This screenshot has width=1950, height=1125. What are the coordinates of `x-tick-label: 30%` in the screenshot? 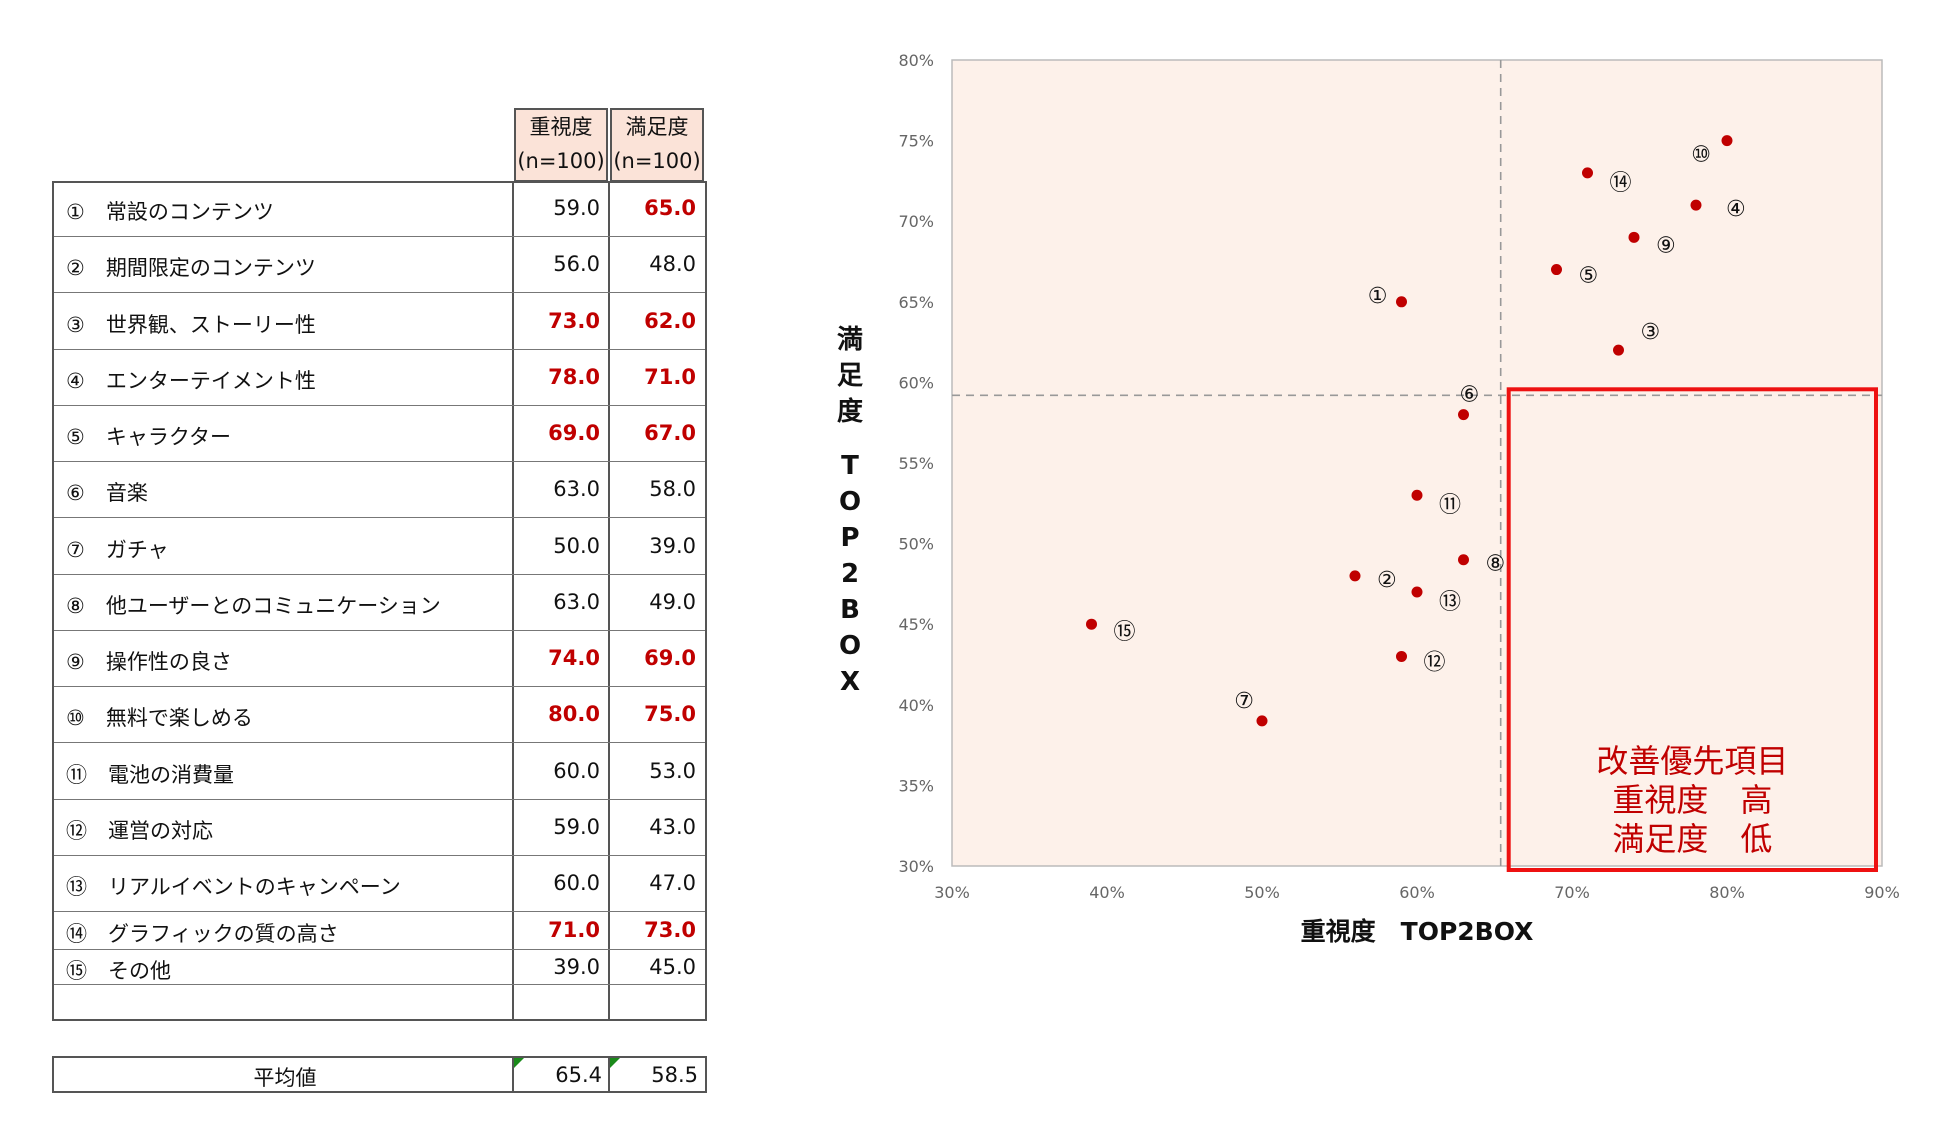 It's located at (952, 892).